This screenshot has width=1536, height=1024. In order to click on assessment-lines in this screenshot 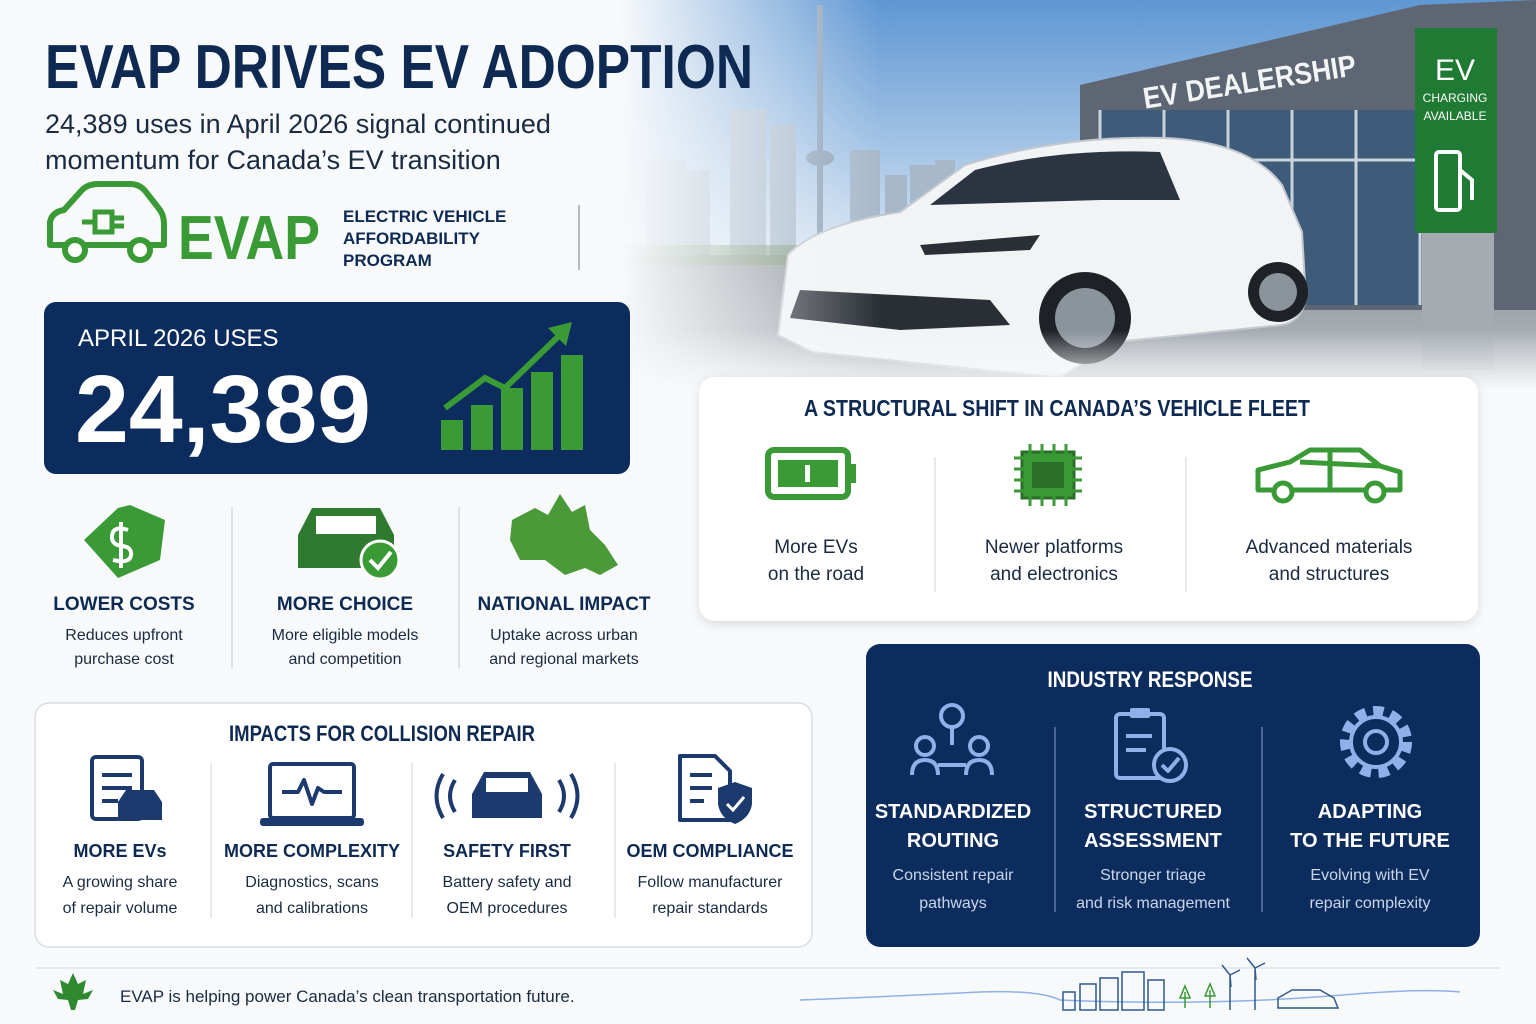, I will do `click(1139, 743)`.